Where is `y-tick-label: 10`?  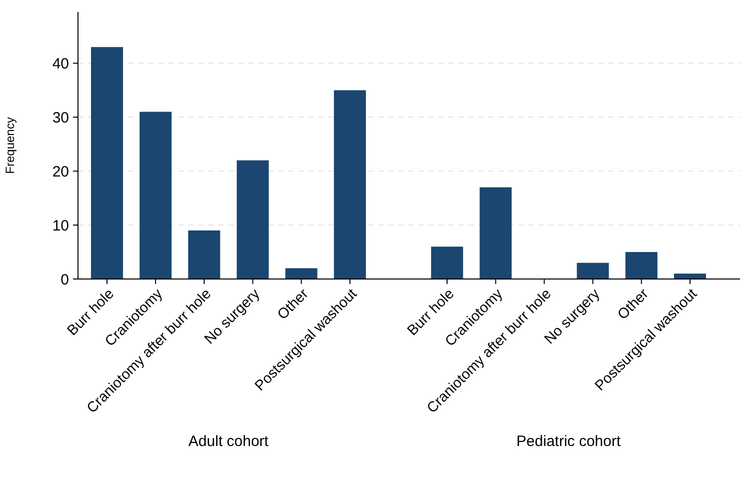
y-tick-label: 10 is located at coordinates (60, 225).